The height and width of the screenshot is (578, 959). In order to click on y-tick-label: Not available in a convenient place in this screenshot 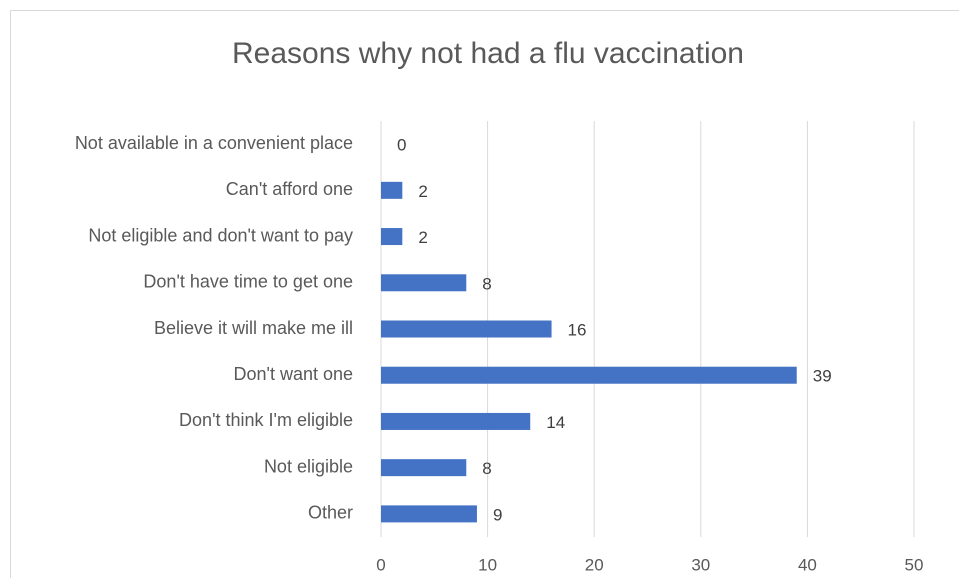, I will do `click(214, 143)`.